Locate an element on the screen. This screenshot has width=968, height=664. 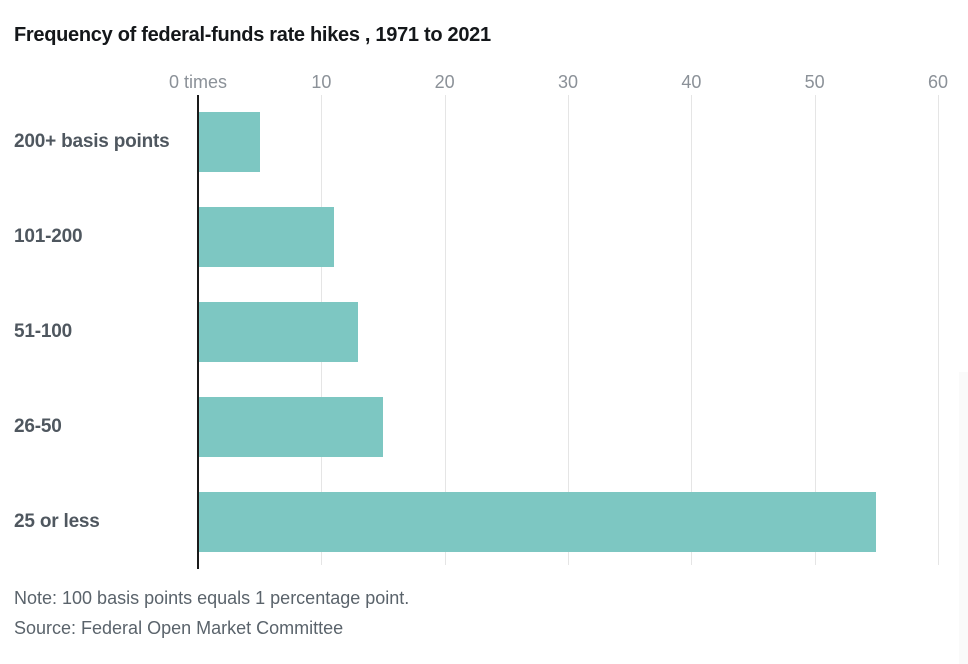
x-tick-label: 0 times is located at coordinates (198, 82).